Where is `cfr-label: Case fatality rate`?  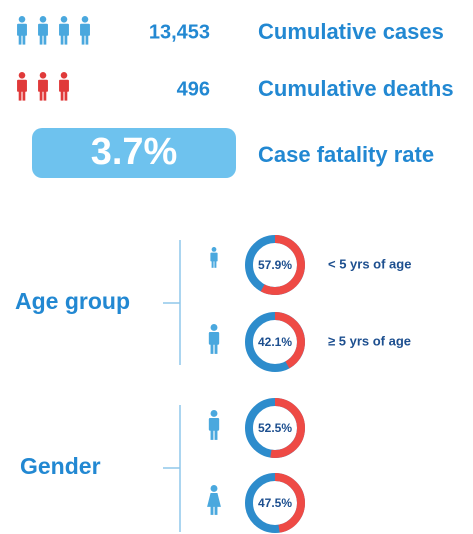 cfr-label: Case fatality rate is located at coordinates (346, 154).